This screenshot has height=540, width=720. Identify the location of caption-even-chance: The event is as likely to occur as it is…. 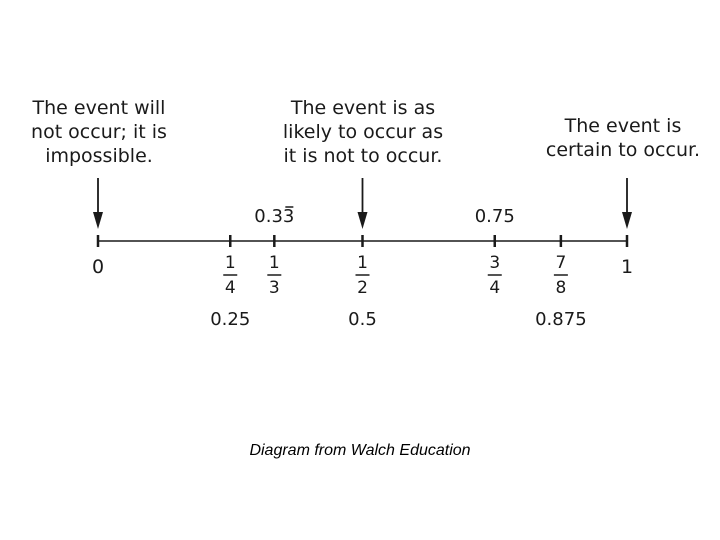
(363, 132).